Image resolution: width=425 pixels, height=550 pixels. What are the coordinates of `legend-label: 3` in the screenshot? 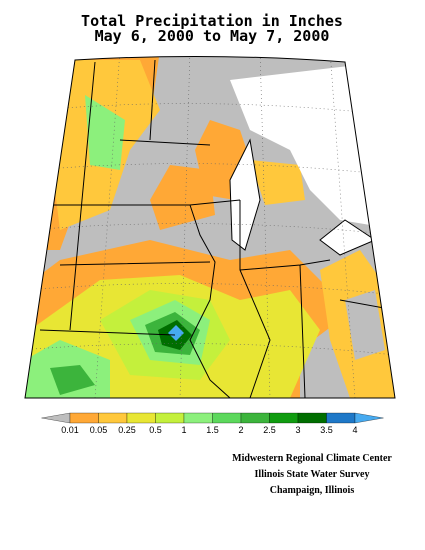 It's located at (297, 430).